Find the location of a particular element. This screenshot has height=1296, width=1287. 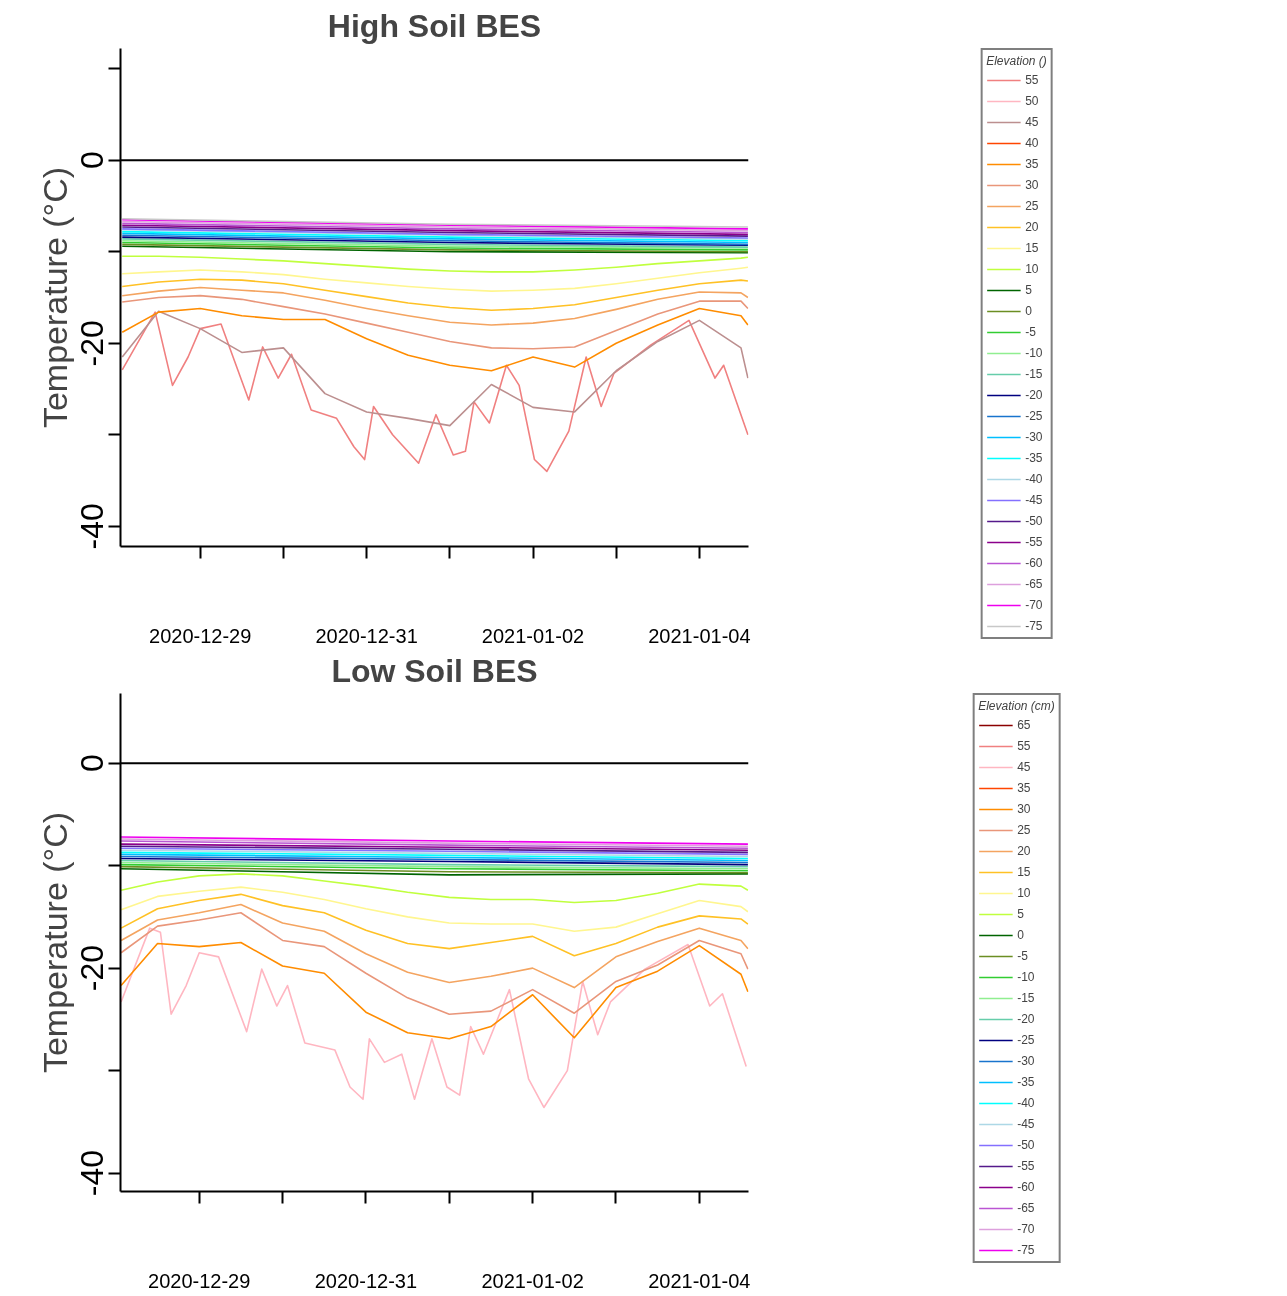

chart-title: High Soil BES is located at coordinates (434, 25).